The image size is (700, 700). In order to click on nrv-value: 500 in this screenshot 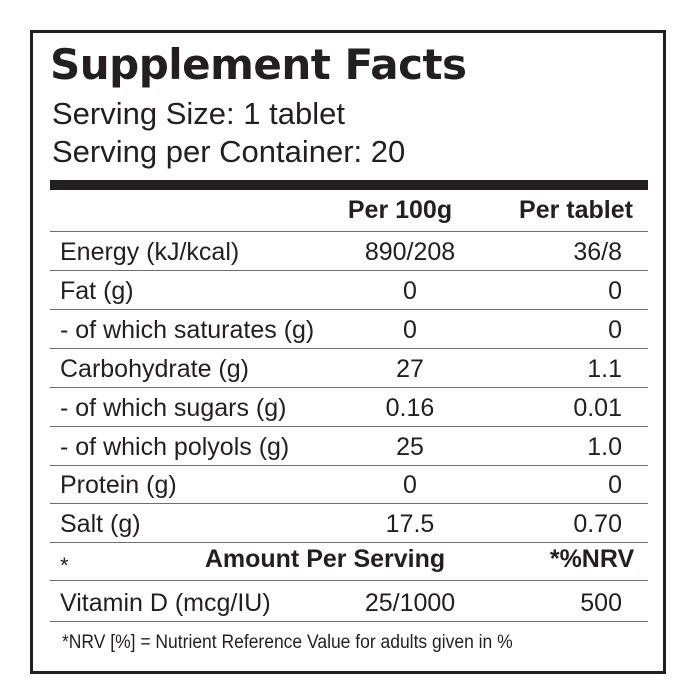, I will do `click(601, 603)`.